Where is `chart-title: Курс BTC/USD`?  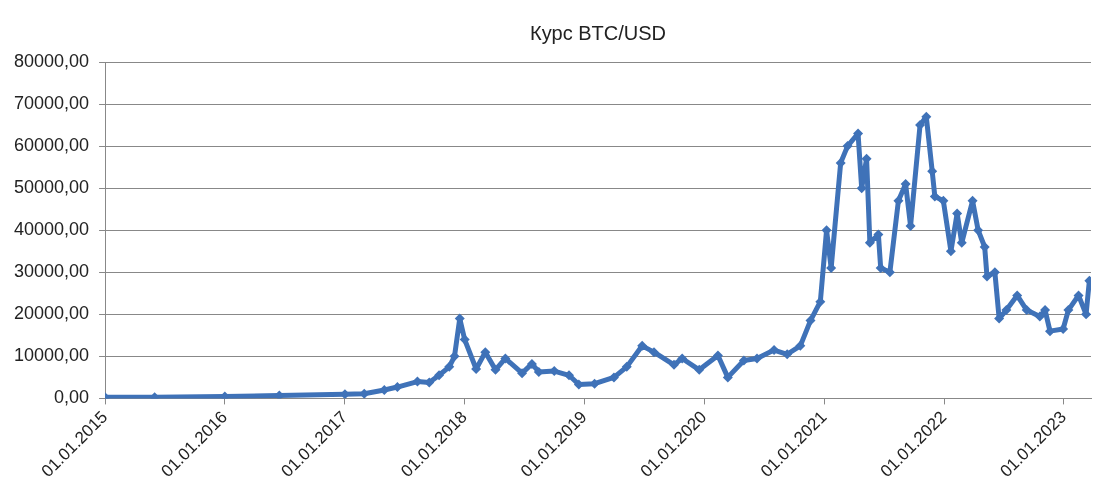
chart-title: Курс BTC/USD is located at coordinates (598, 32).